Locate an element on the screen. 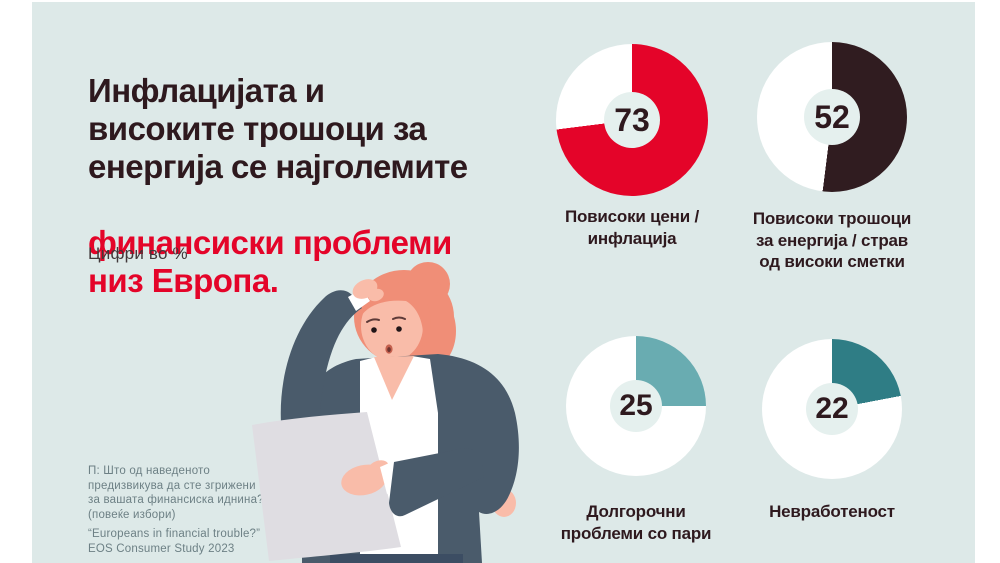 Image resolution: width=1000 pixels, height=563 pixels. eye-right is located at coordinates (399, 329).